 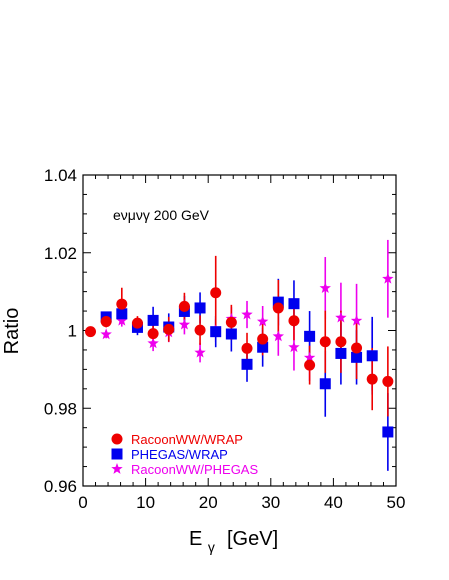 I want to click on x-axis-label: E γ [GeV], so click(x=233, y=542).